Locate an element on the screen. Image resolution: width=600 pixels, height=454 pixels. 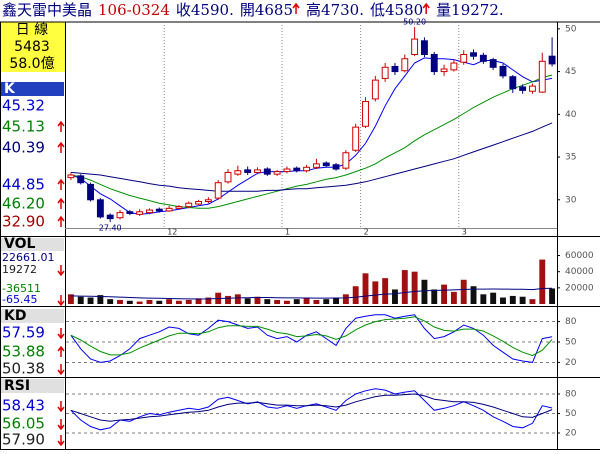
indicator-value: 57.59 is located at coordinates (23, 333).